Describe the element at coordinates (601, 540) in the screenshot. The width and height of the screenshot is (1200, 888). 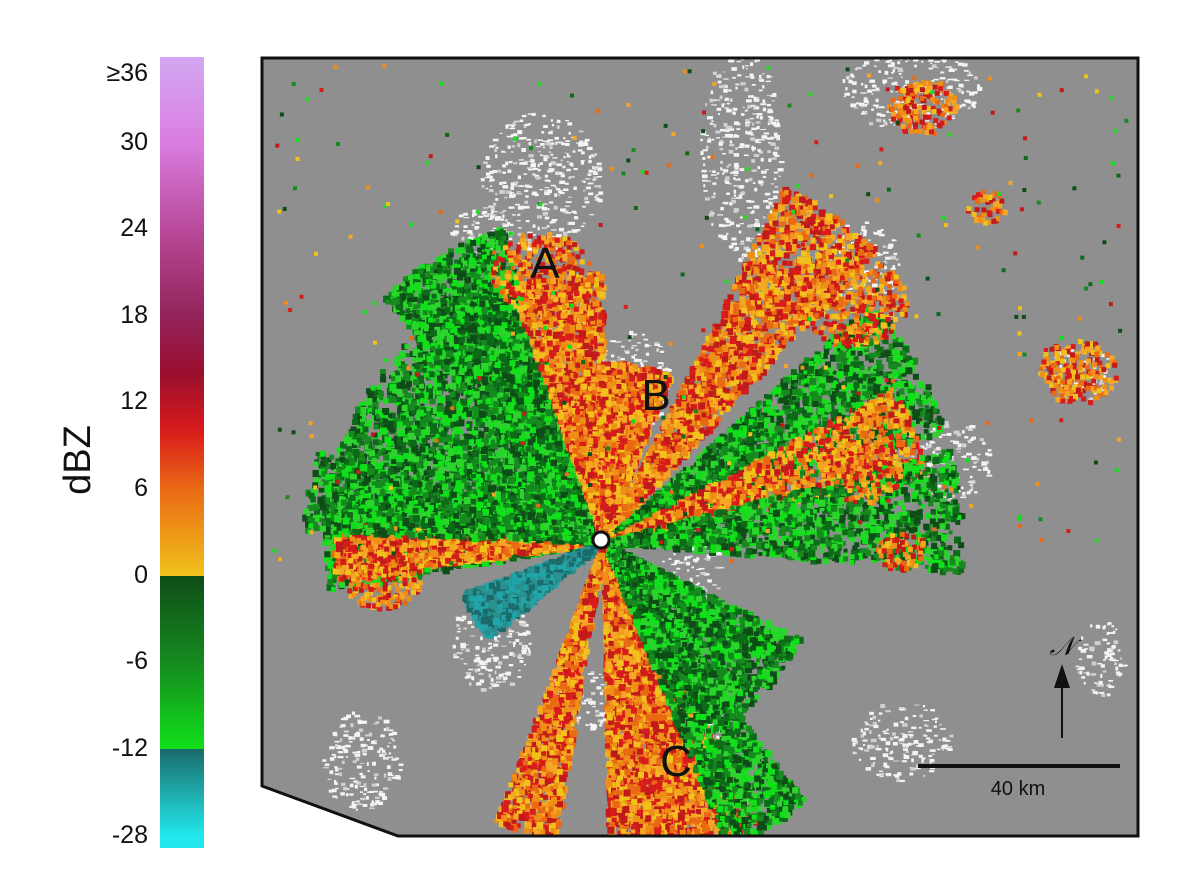
I see `radar-site-marker` at that location.